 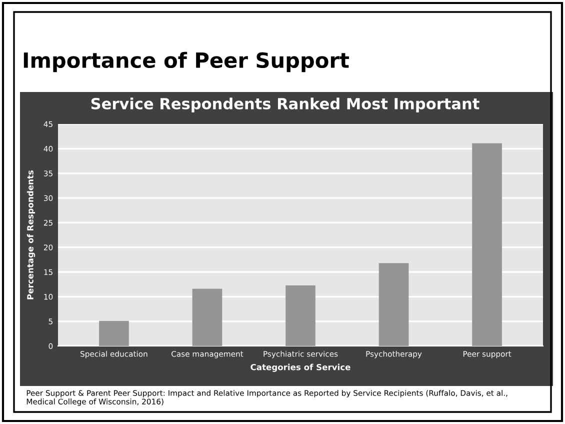 What do you see at coordinates (285, 105) in the screenshot?
I see `chart-subtitle: Service Respondents Ranked Most Important` at bounding box center [285, 105].